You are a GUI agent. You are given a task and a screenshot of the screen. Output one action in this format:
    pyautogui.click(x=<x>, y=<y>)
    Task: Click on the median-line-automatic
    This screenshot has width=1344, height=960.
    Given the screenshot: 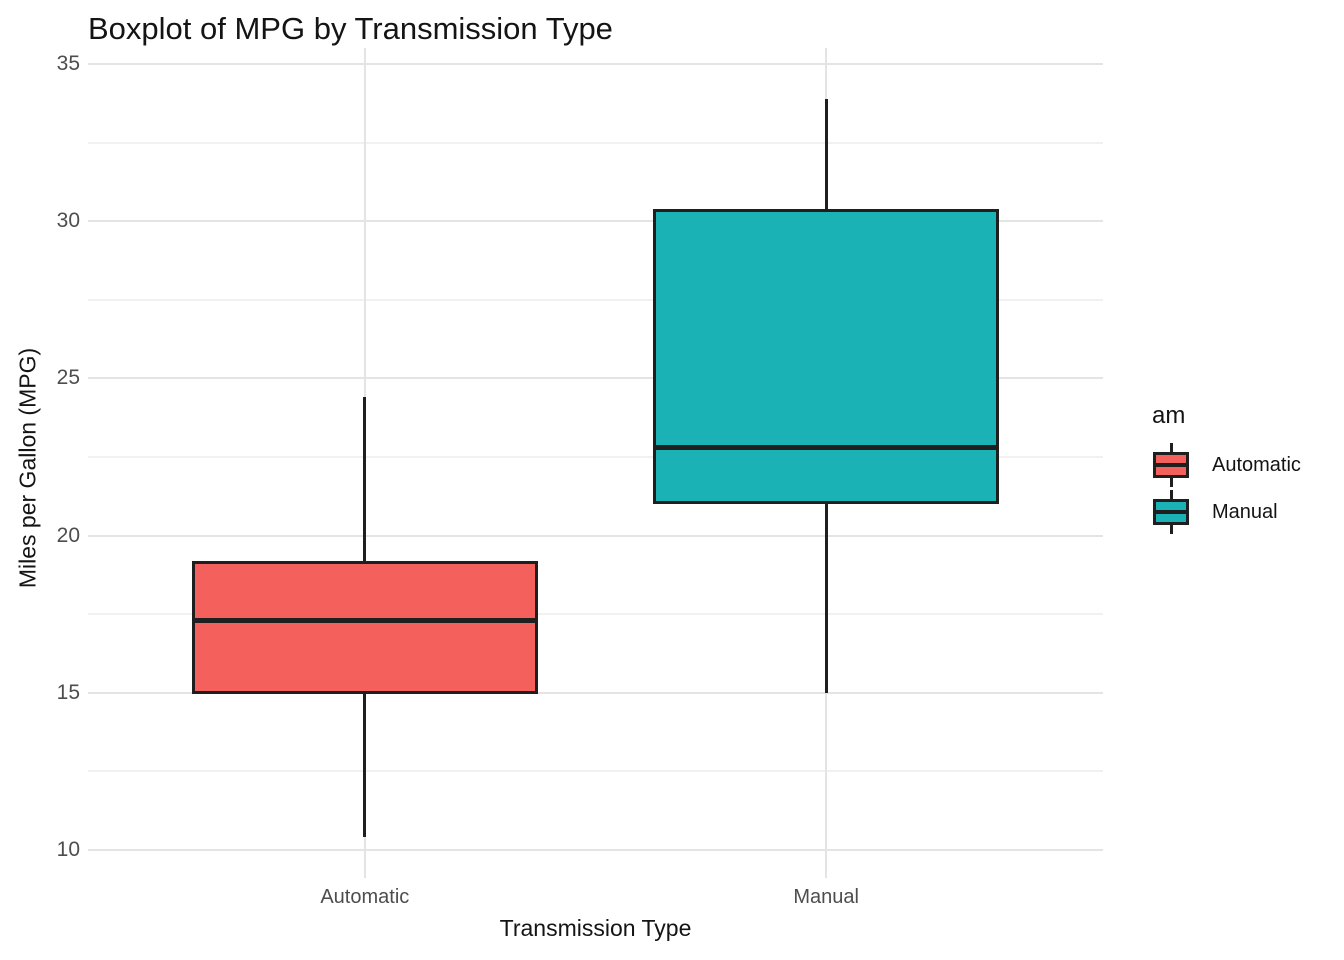 What is the action you would take?
    pyautogui.click(x=364, y=620)
    